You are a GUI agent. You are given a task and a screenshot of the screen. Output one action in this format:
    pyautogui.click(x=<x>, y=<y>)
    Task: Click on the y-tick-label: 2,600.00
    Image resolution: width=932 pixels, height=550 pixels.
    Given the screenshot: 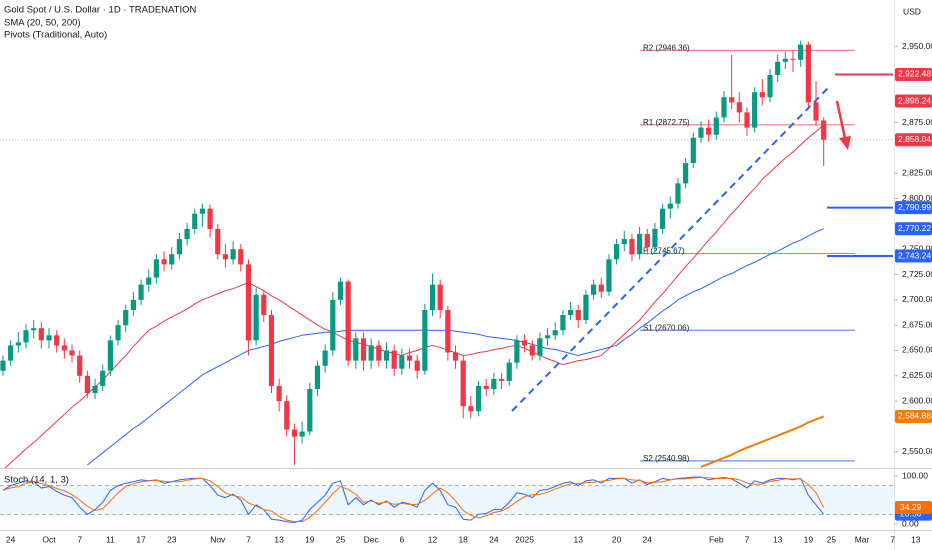 What is the action you would take?
    pyautogui.click(x=917, y=400)
    